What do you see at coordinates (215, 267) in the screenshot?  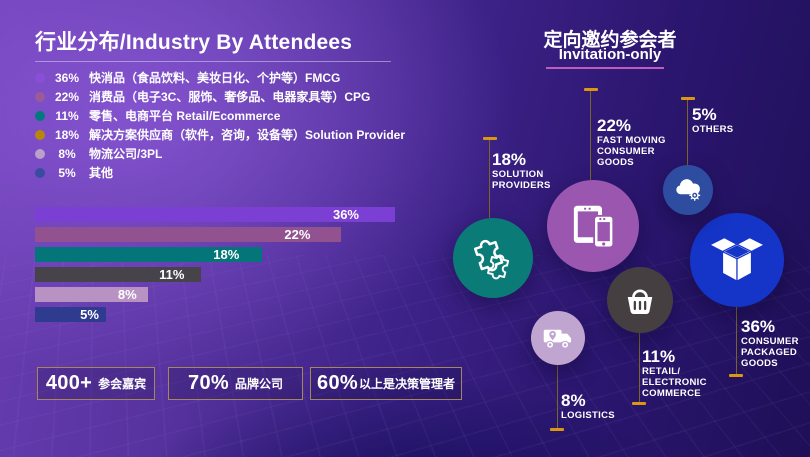 I see `industry-bar-chart: 36% 22% 18% 11% 8% 5%` at bounding box center [215, 267].